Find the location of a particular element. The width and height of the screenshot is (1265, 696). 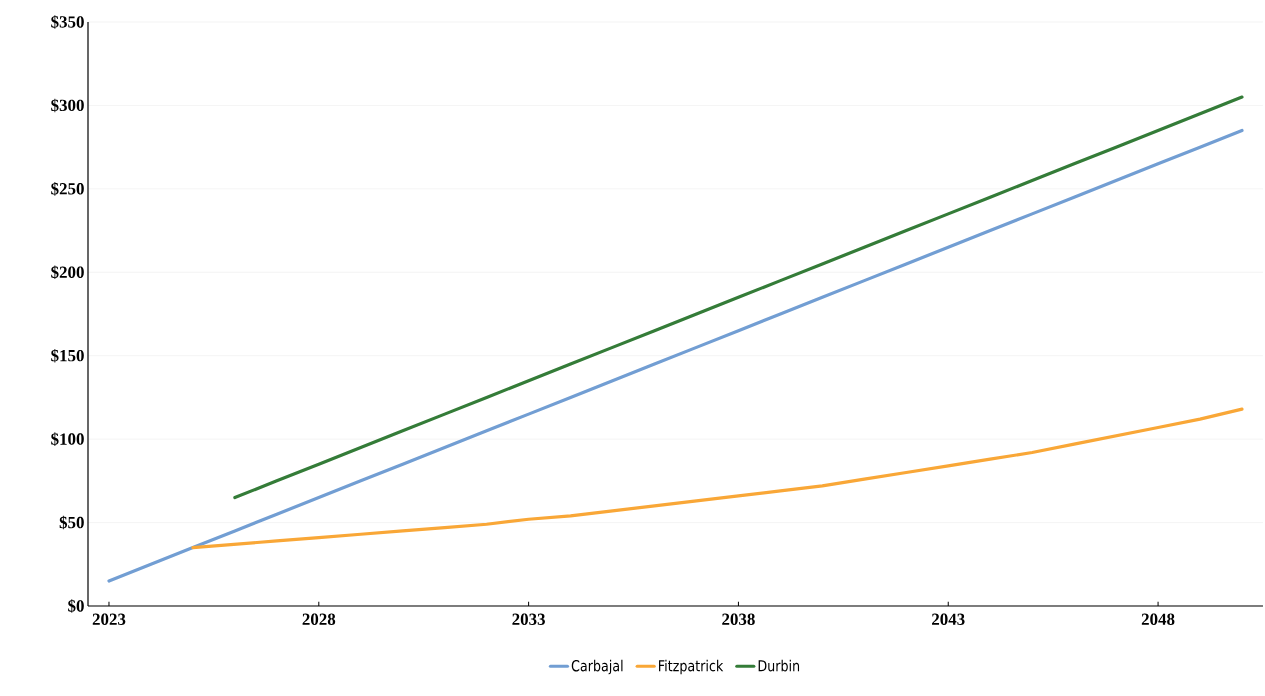

y-tick-label: $200 is located at coordinates (67, 272).